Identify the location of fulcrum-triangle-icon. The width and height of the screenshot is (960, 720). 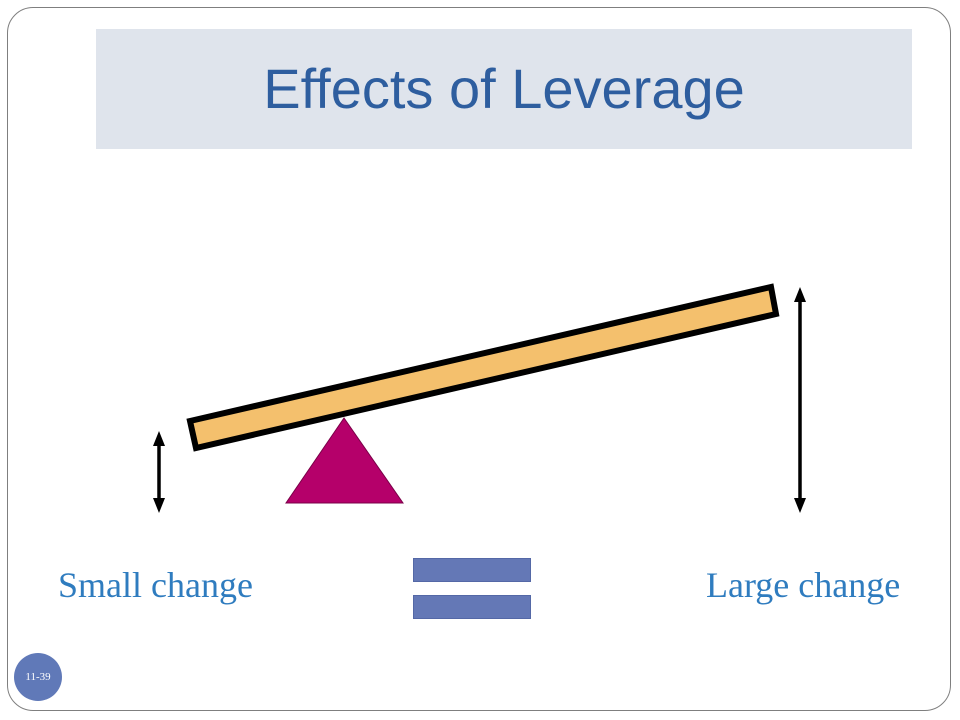
(344, 460).